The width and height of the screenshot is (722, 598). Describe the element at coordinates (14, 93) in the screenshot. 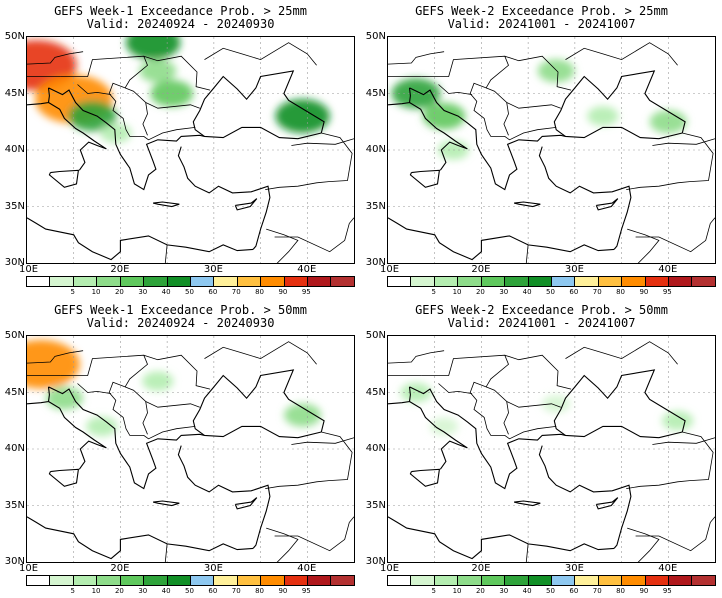

I see `lat-tick-label: 45N` at that location.